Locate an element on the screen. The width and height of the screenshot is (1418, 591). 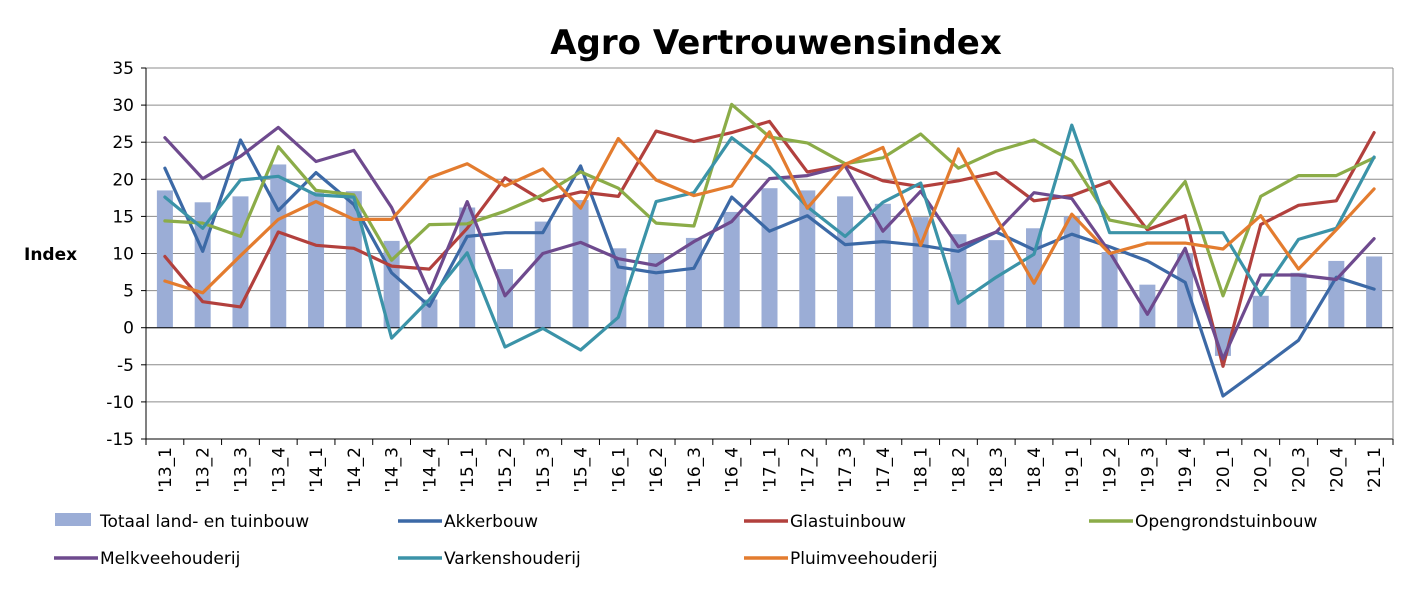
x-tick-label: '14_1 is located at coordinates (317, 470).